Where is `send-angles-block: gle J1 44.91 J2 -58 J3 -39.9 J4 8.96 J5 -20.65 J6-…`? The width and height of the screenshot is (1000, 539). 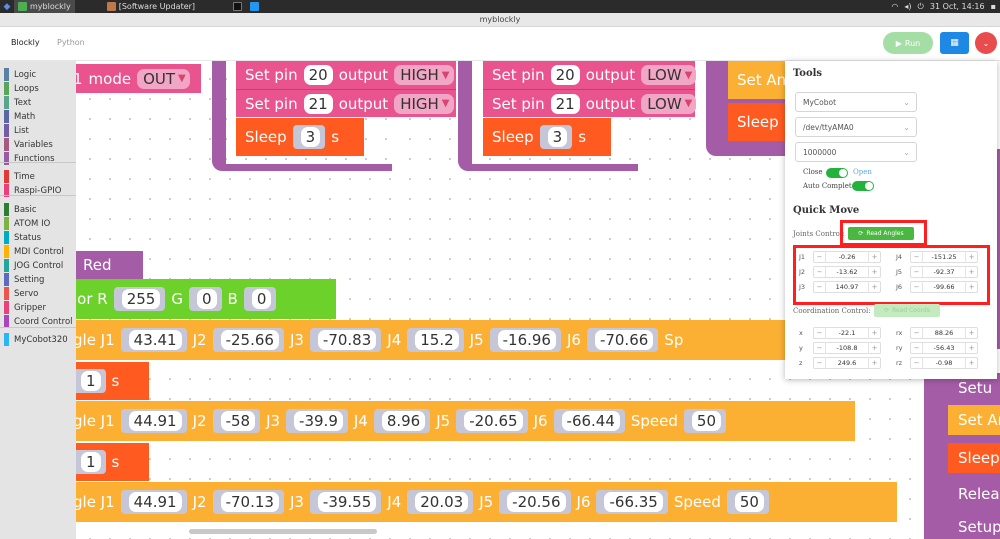
send-angles-block: gle J1 44.91 J2 -58 J3 -39.9 J4 8.96 J5 -20.65 J6-… is located at coordinates (465, 421).